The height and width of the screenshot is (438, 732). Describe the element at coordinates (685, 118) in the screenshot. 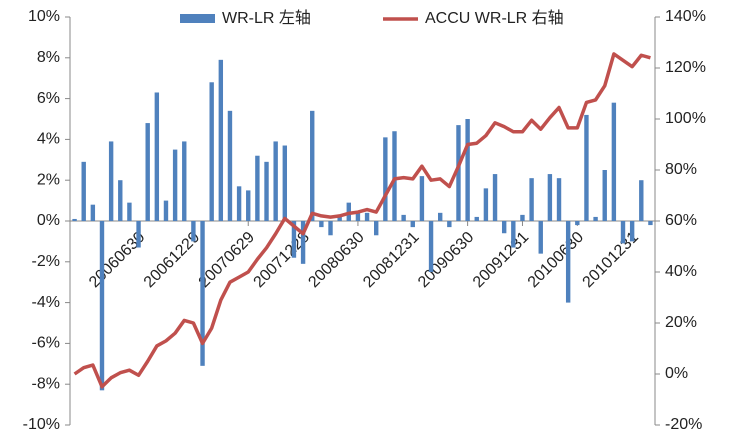

I see `y2-tick-label: 100%` at that location.